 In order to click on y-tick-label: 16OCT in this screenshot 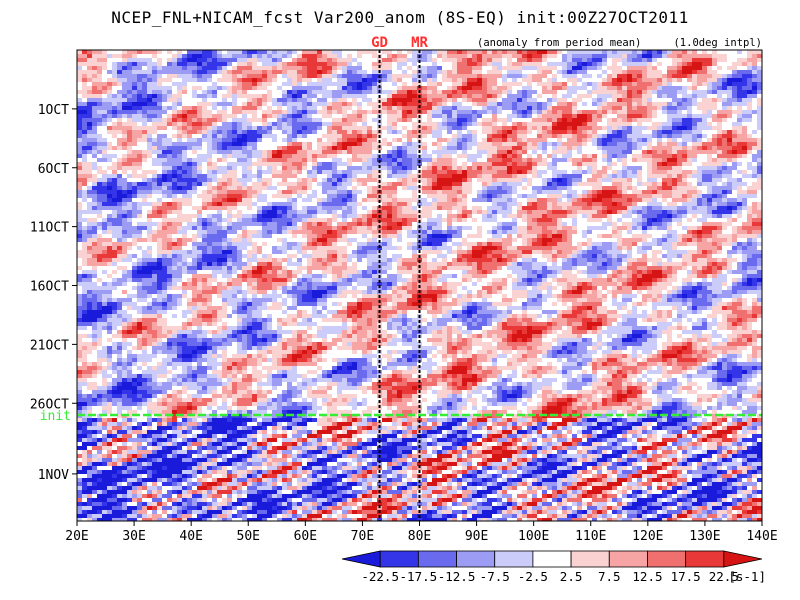, I will do `click(49, 287)`.